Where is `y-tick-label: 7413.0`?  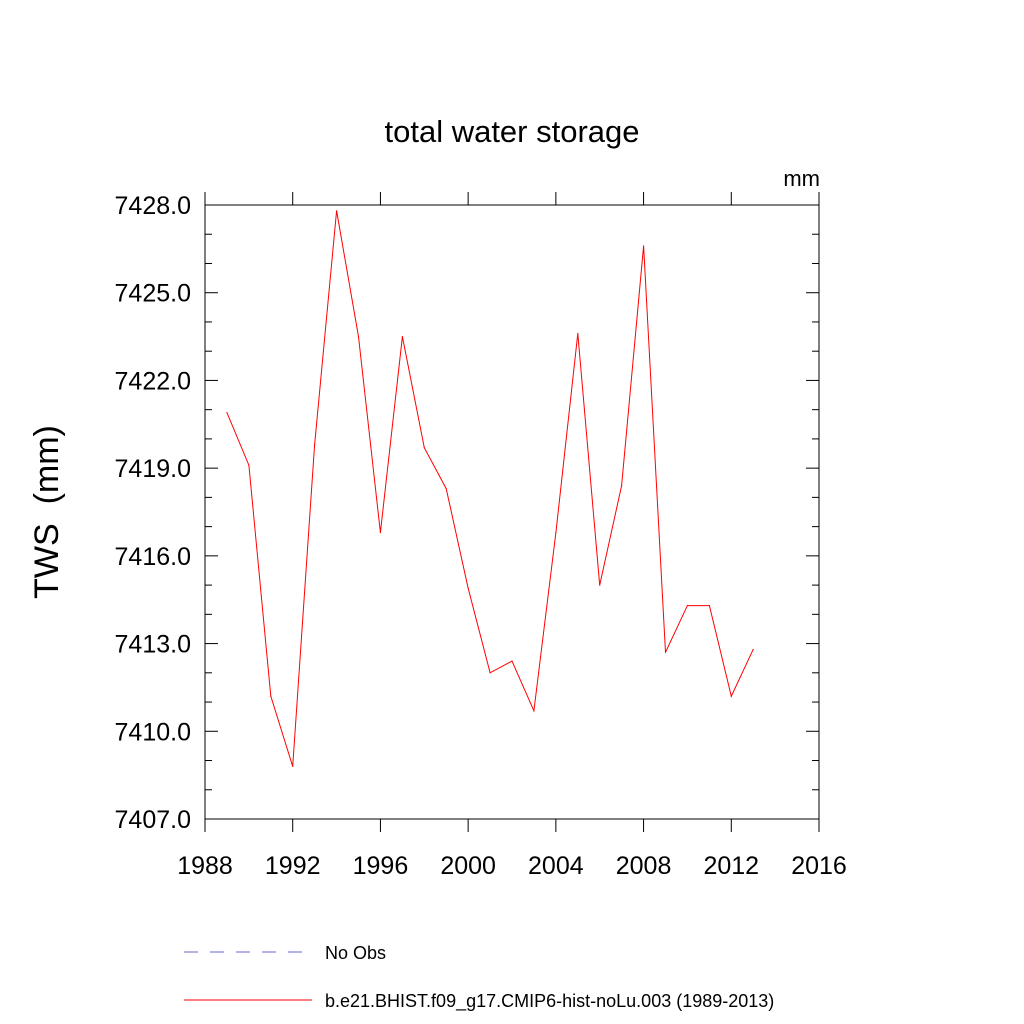 y-tick-label: 7413.0 is located at coordinates (153, 645).